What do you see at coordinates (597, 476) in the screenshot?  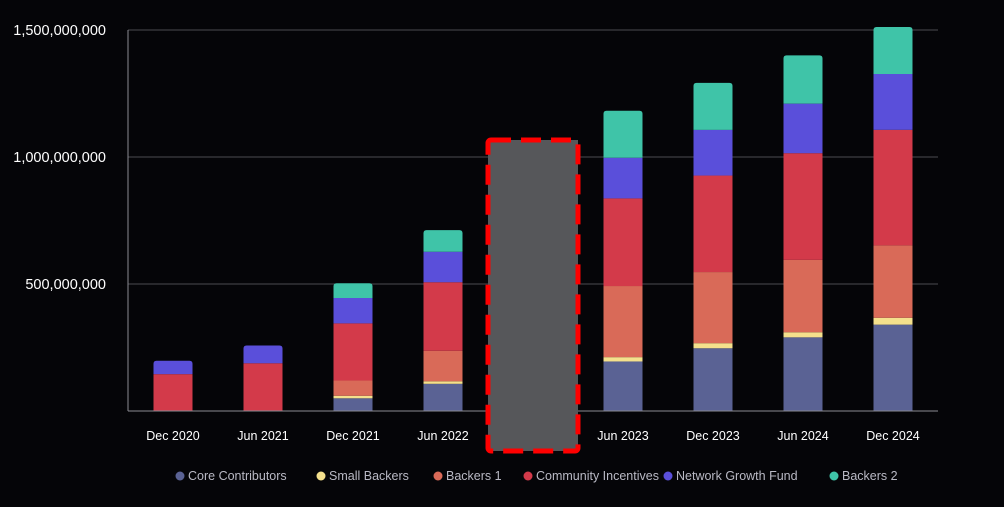 I see `legend-label: Community Incentives` at bounding box center [597, 476].